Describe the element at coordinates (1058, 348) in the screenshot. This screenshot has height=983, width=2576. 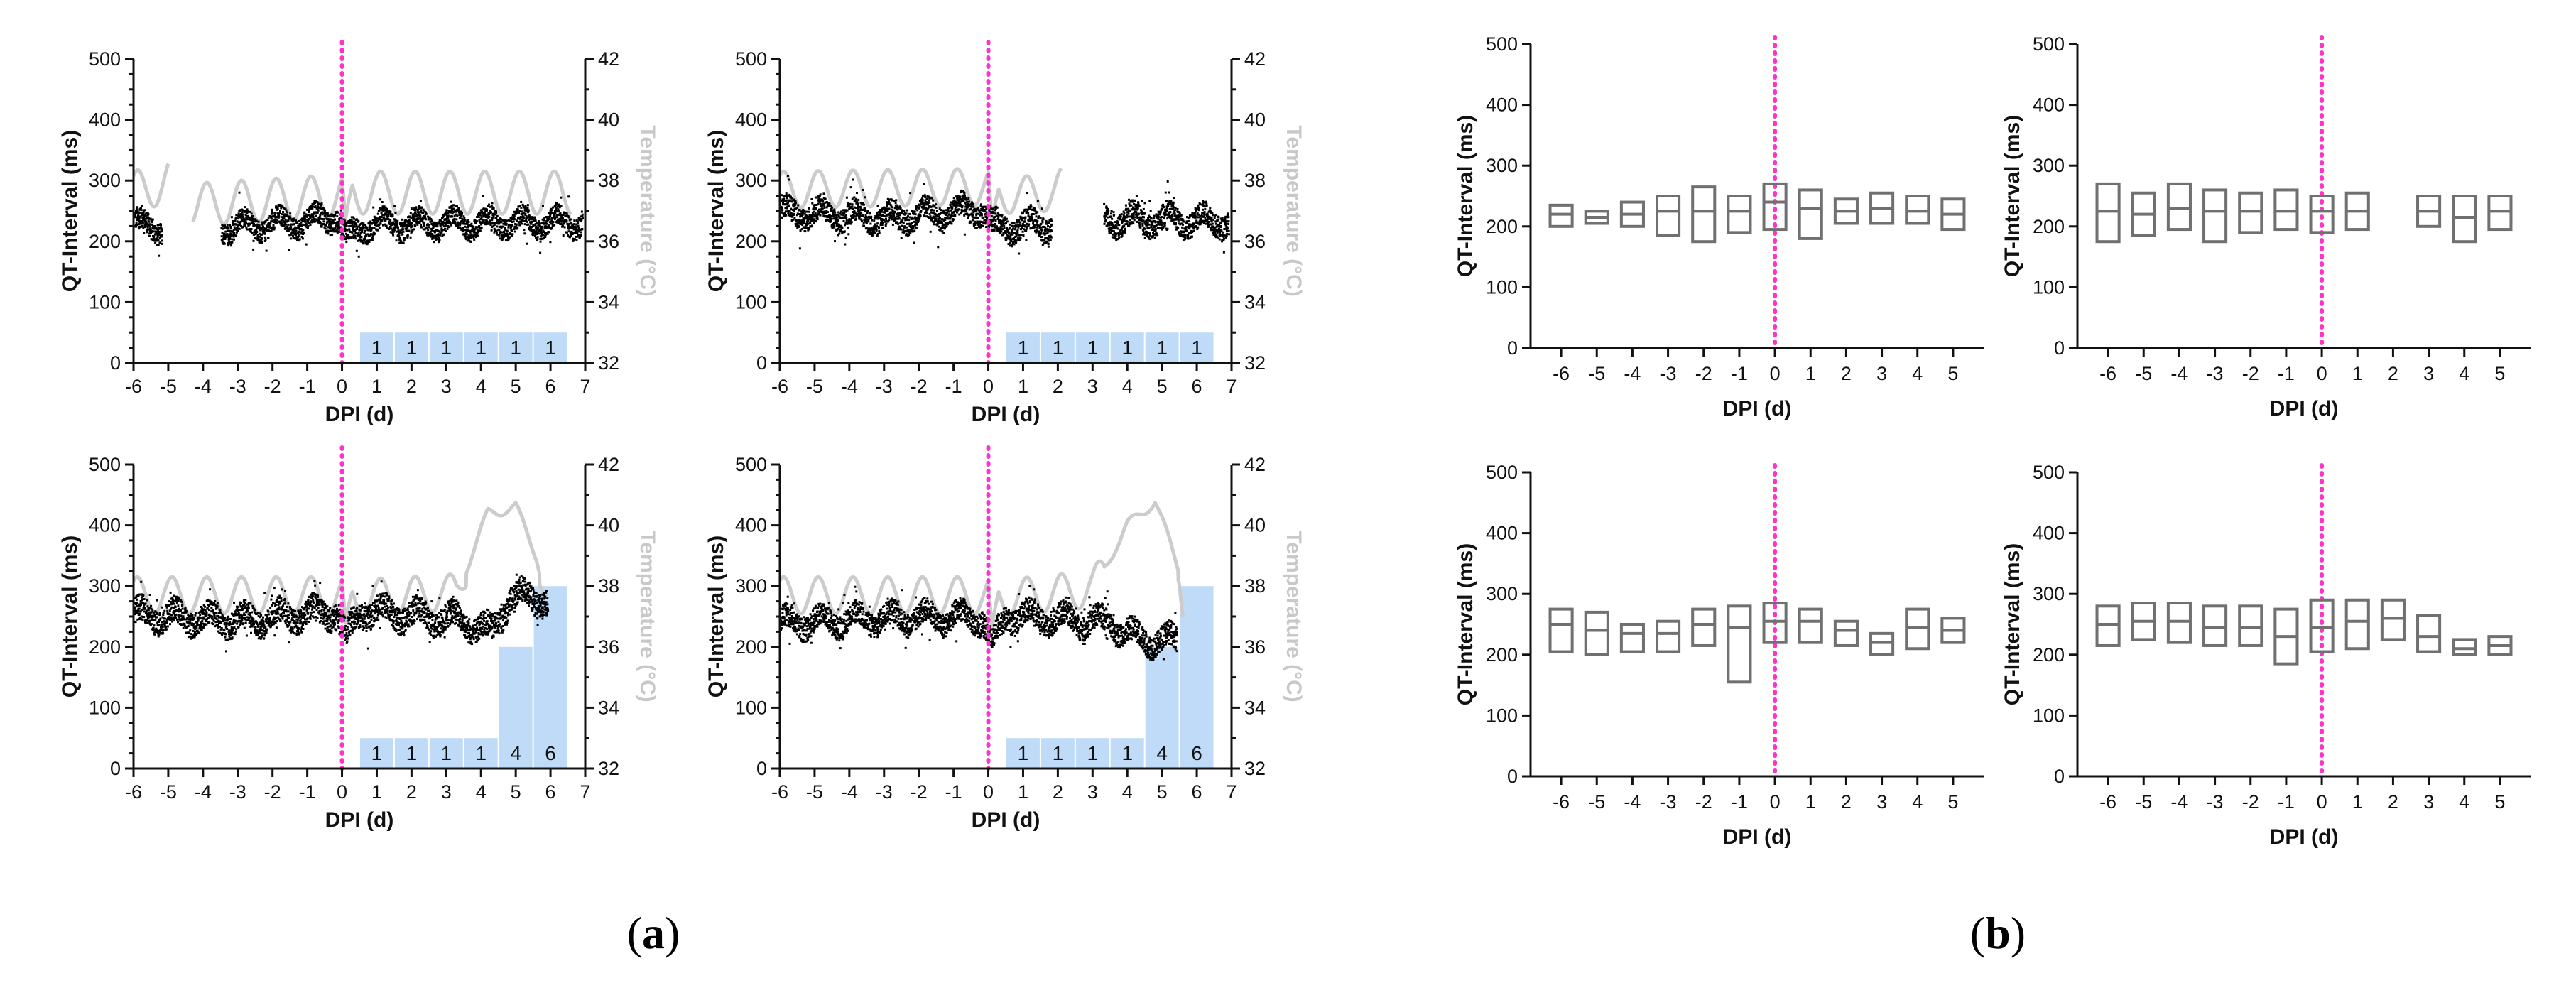
I see `score-bar-label-day-2: 1` at that location.